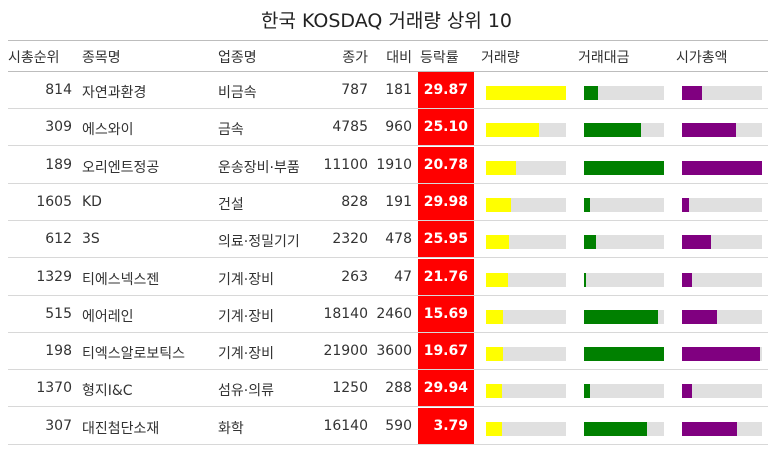  What do you see at coordinates (58, 127) in the screenshot?
I see `cell-rank: 309` at bounding box center [58, 127].